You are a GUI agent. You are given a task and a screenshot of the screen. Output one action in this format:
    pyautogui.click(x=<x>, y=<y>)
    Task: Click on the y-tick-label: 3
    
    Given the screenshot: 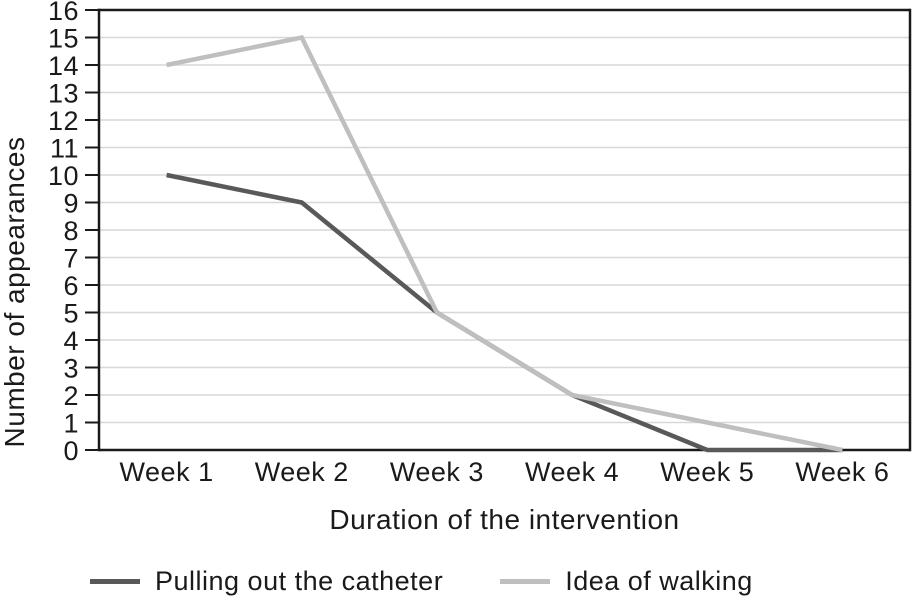 What is the action you would take?
    pyautogui.click(x=71, y=369)
    